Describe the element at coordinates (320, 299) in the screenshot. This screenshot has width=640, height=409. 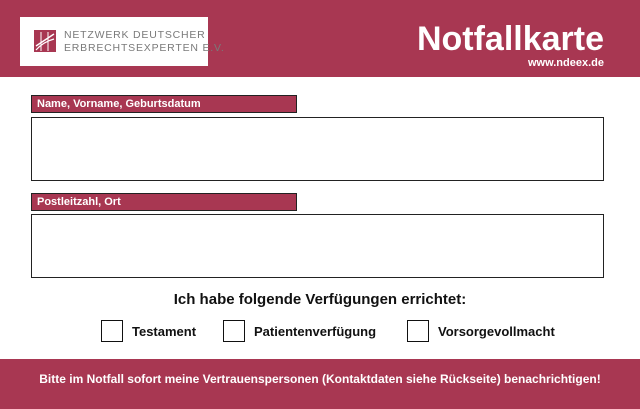
I see `dispositions-question: Ich habe folgende Verfügungen errichtet:` at that location.